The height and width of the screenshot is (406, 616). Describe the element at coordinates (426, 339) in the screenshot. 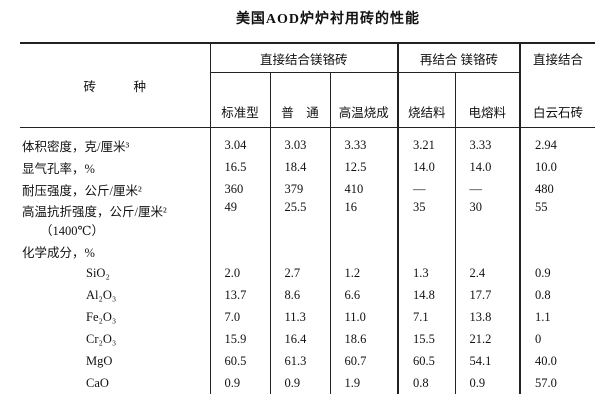

I see `cell: 15.5` at that location.